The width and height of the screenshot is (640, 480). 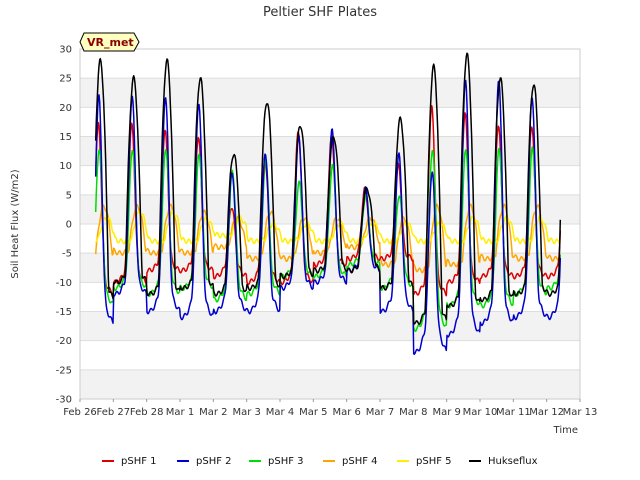 I want to click on x-tick-label: Mar 11, so click(x=513, y=412).